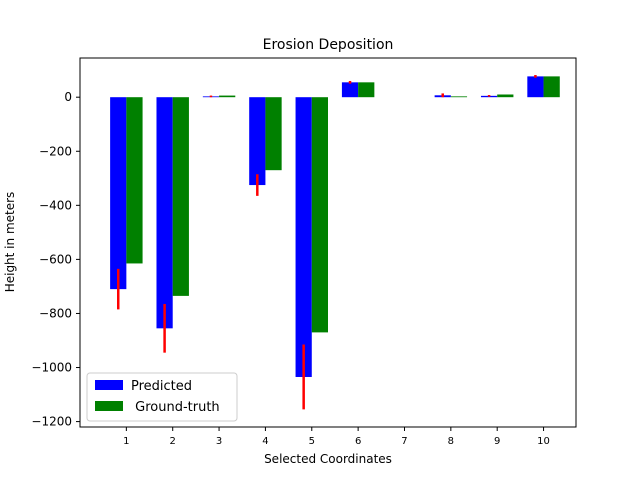 The height and width of the screenshot is (484, 640). What do you see at coordinates (109, 385) in the screenshot?
I see `legend-swatch-predicted` at bounding box center [109, 385].